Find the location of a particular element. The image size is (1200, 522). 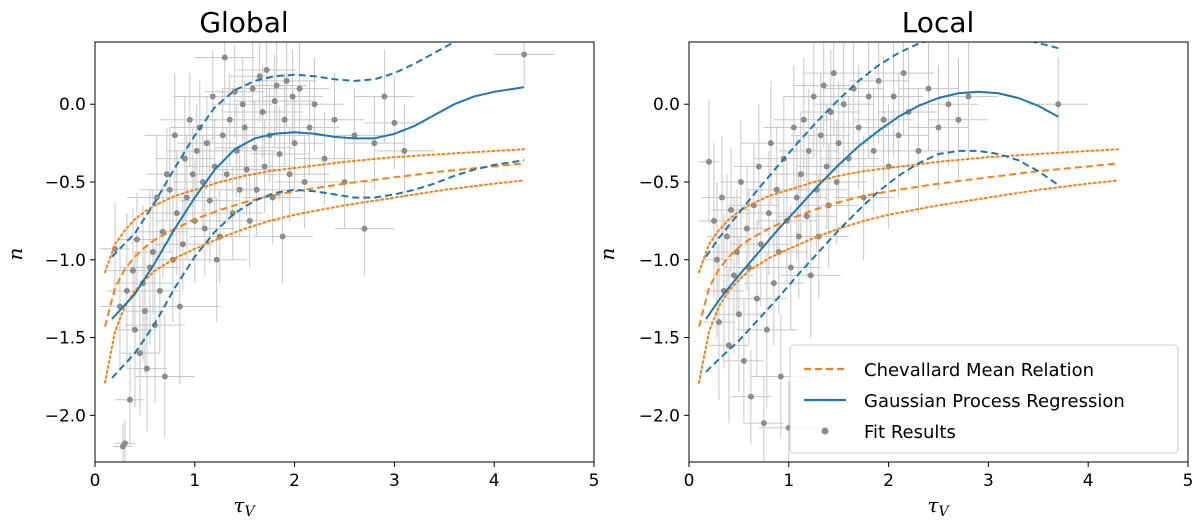

x-tick-label: 3 is located at coordinates (394, 481).